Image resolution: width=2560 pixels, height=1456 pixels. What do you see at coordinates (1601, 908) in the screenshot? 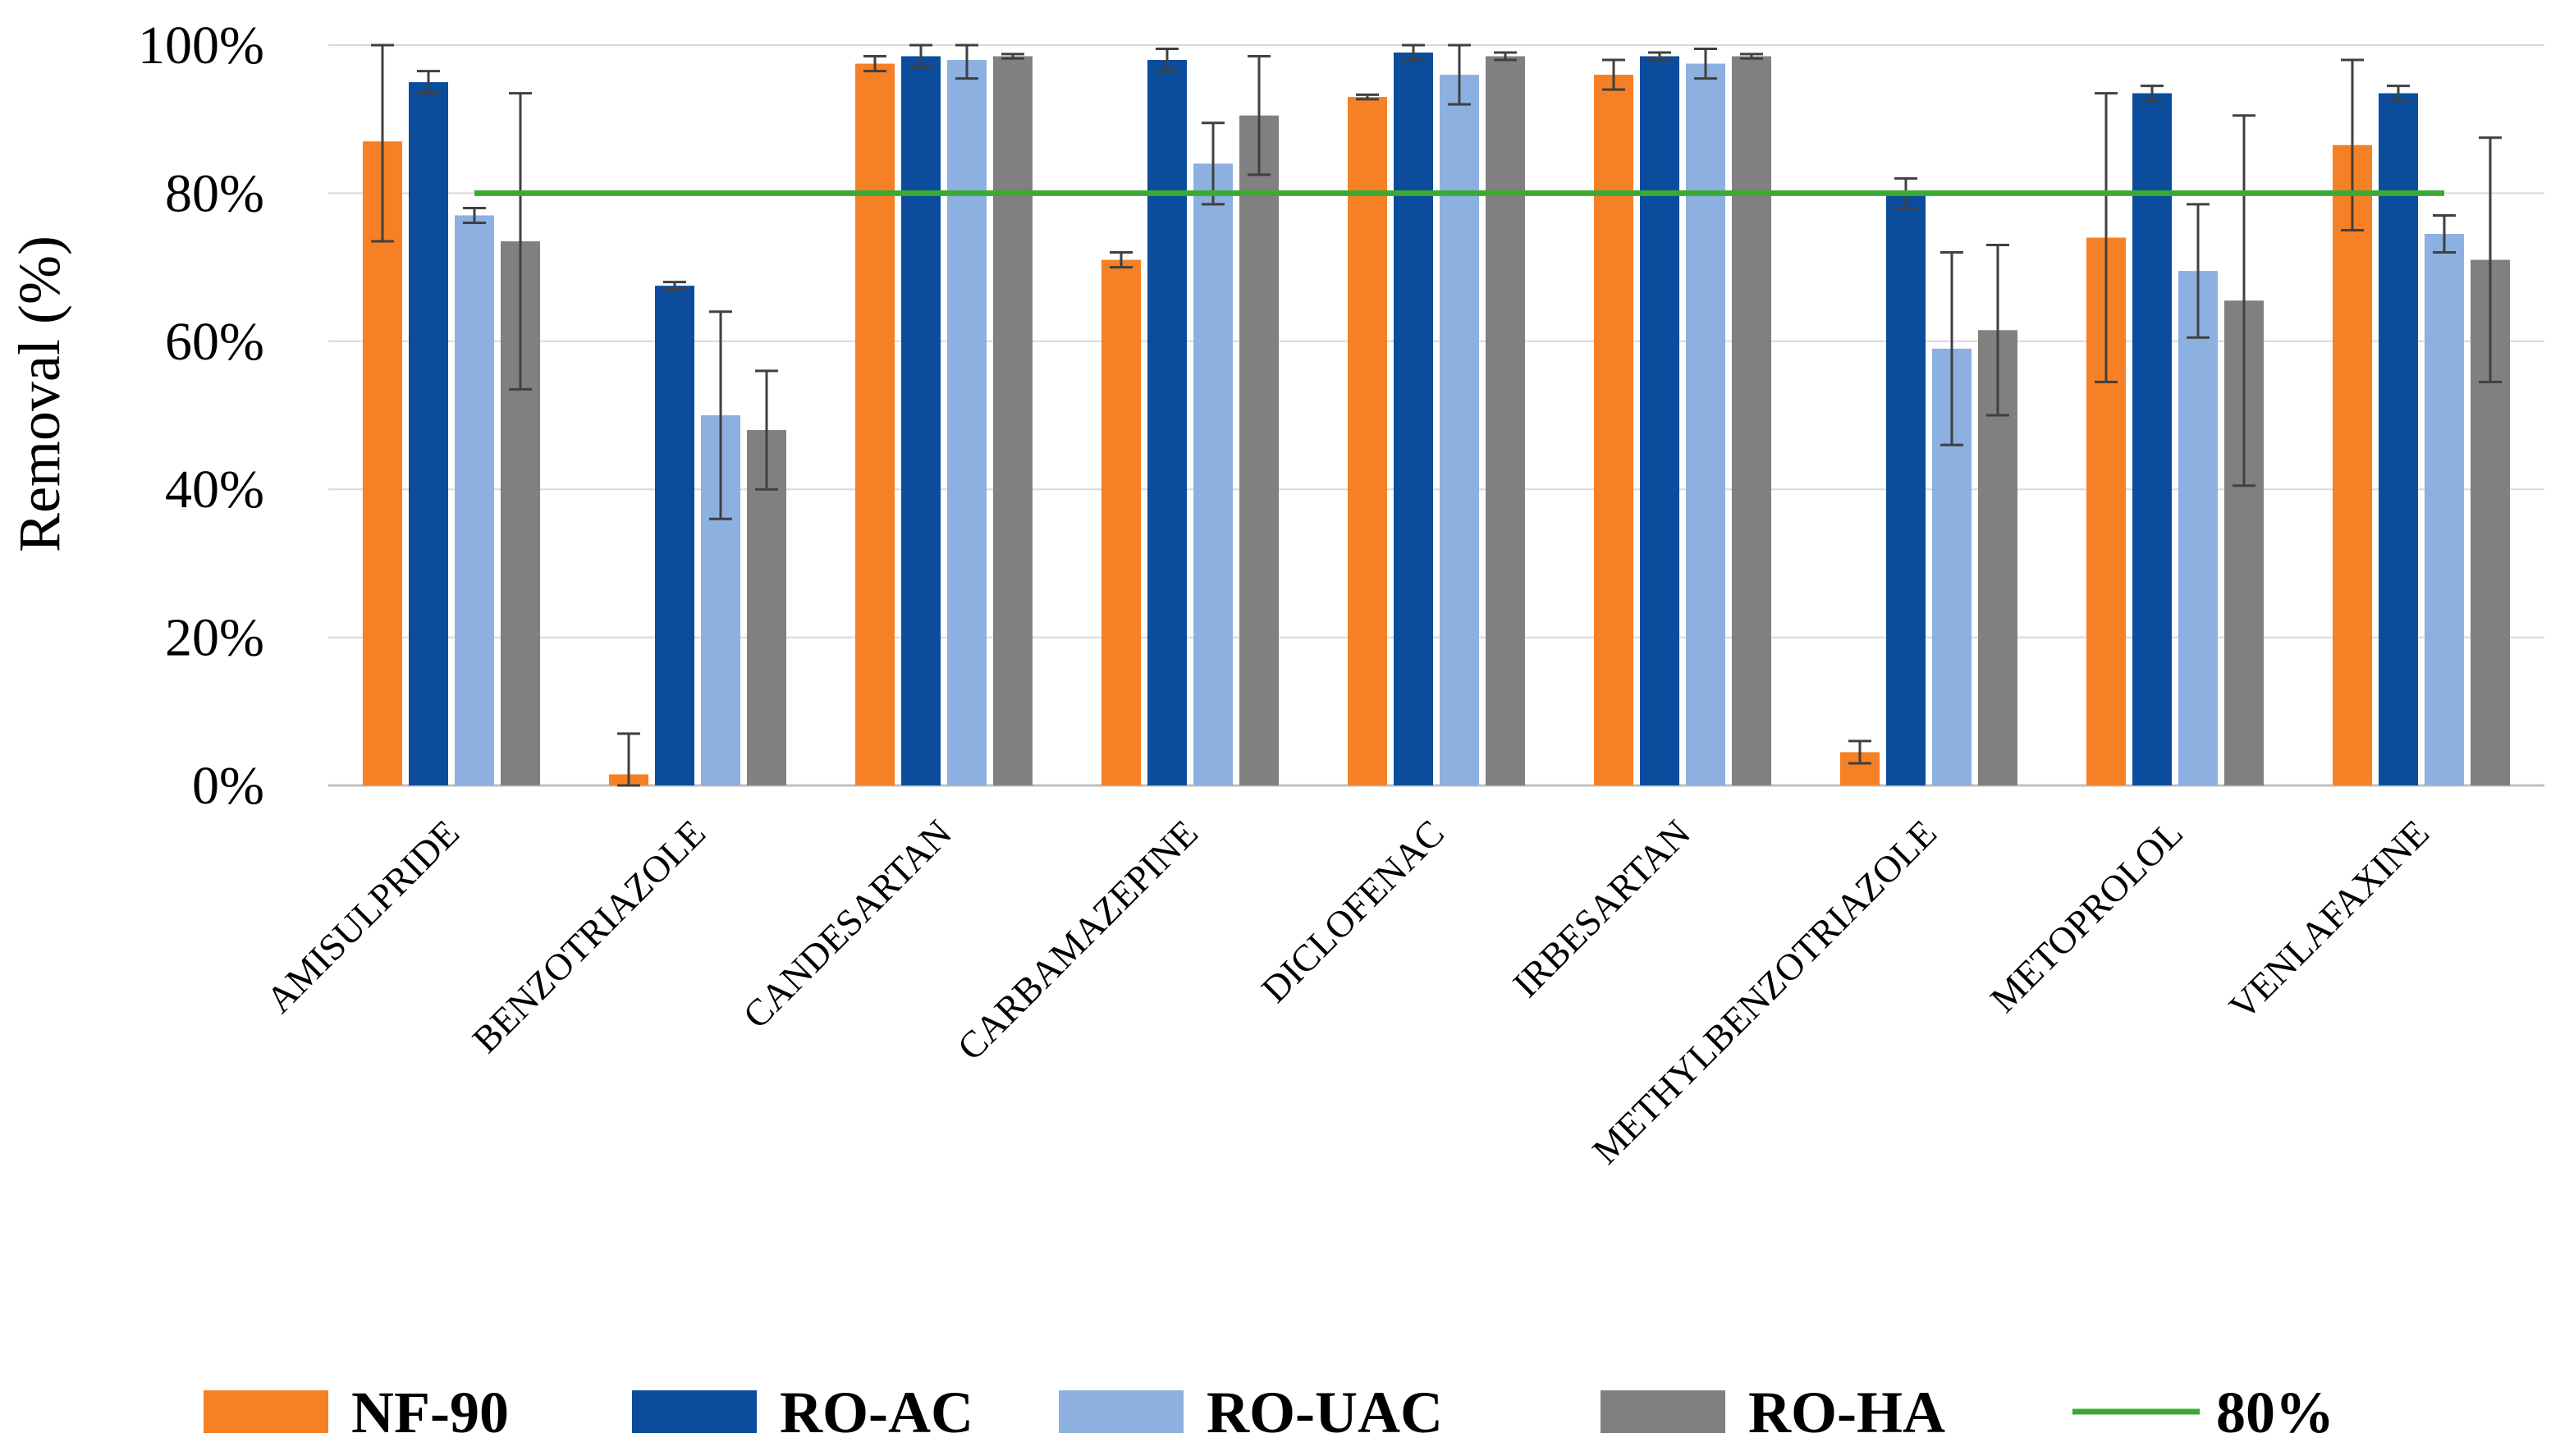
I see `x-tick-label: IRBESARTAN` at bounding box center [1601, 908].